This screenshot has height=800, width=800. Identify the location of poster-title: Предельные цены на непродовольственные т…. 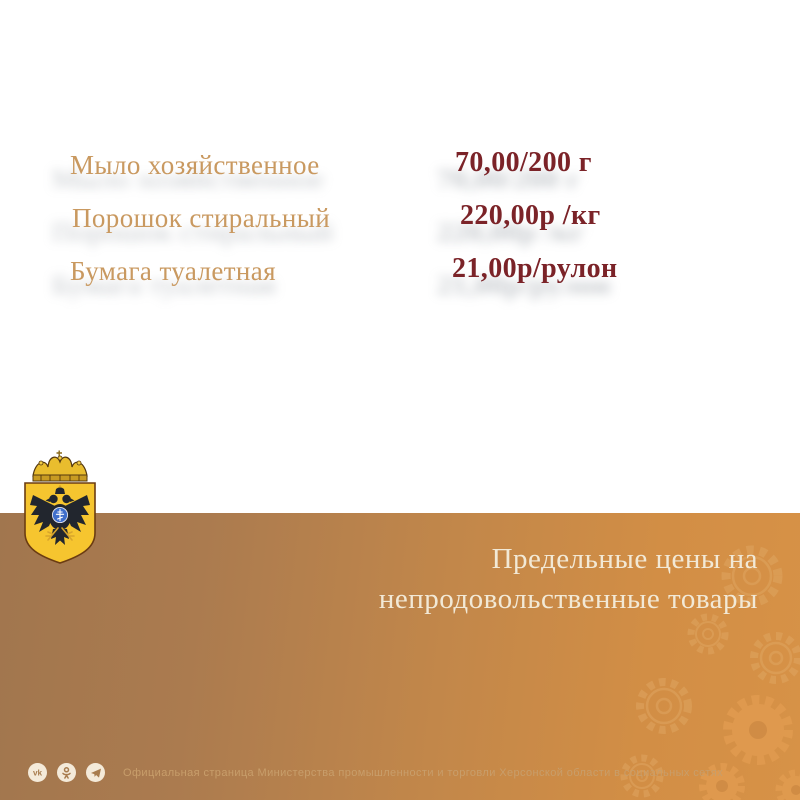
(568, 579).